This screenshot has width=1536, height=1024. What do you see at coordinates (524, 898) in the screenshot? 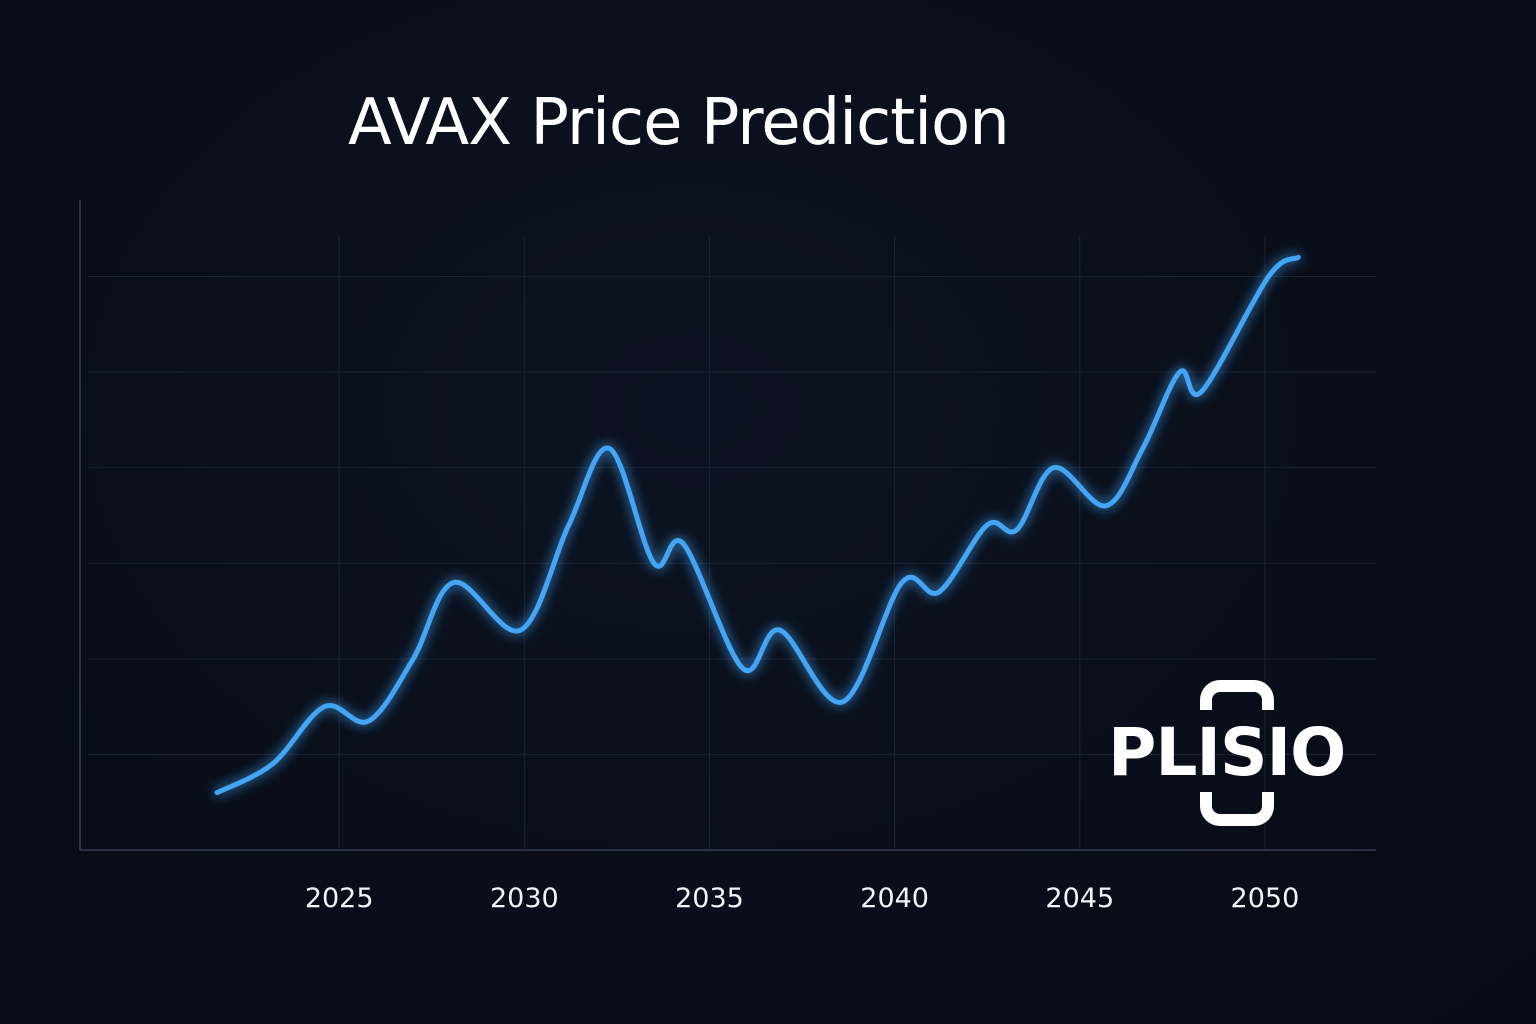
I see `x-tick-label: 2030` at bounding box center [524, 898].